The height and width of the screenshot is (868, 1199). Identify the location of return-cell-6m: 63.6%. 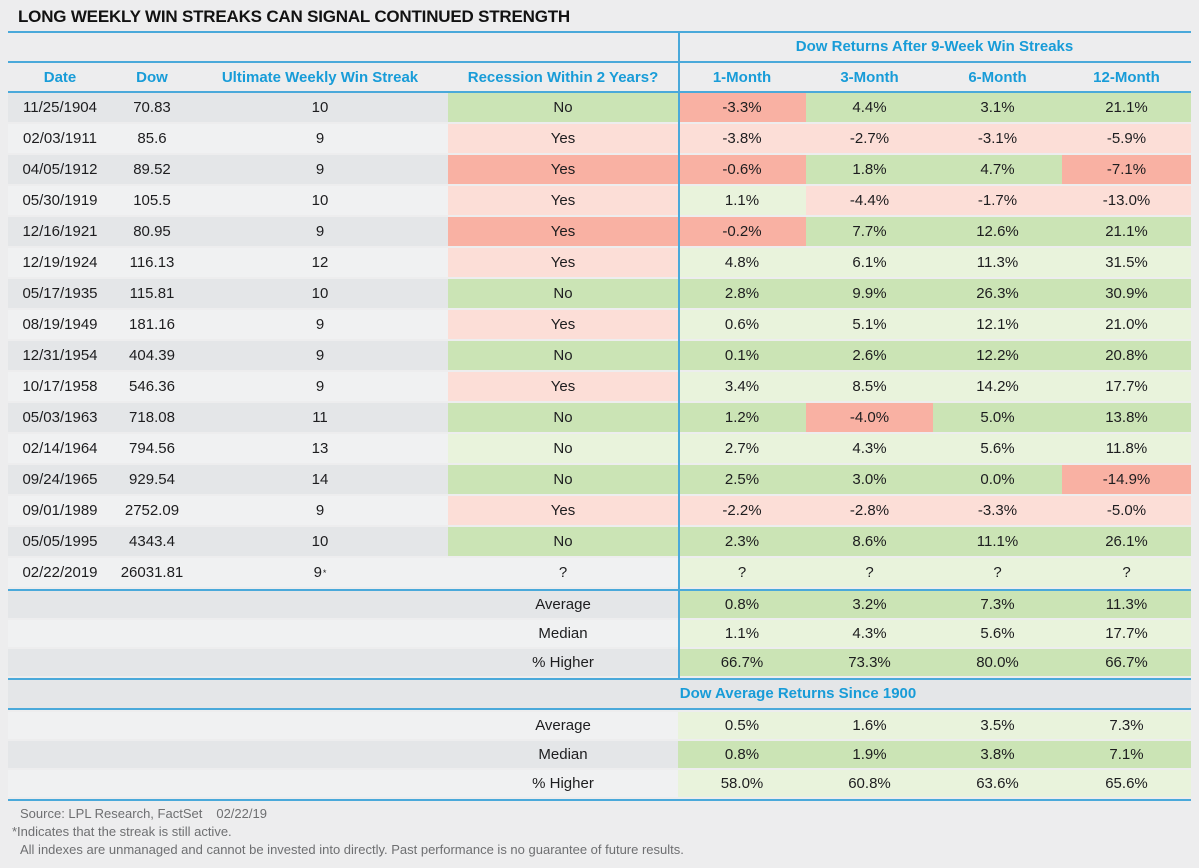
(997, 783).